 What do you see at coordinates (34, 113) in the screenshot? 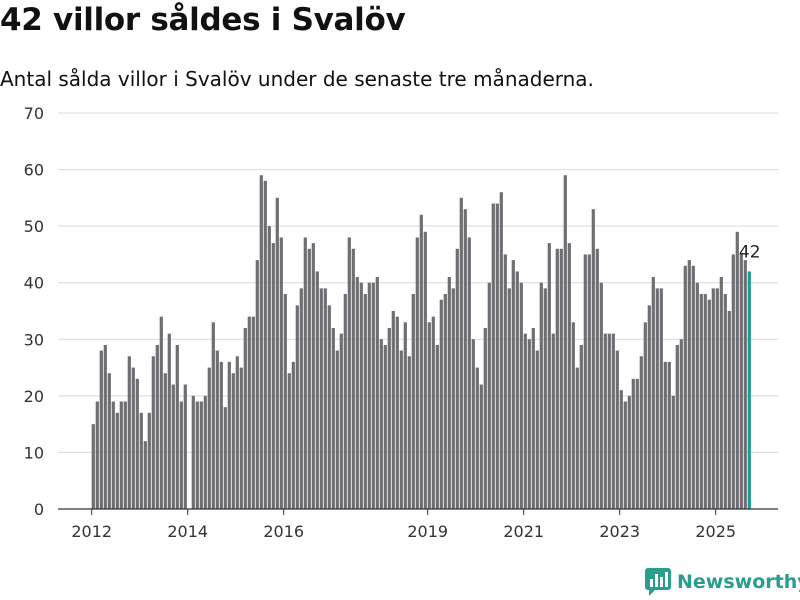
I see `y-tick-label: 70` at bounding box center [34, 113].